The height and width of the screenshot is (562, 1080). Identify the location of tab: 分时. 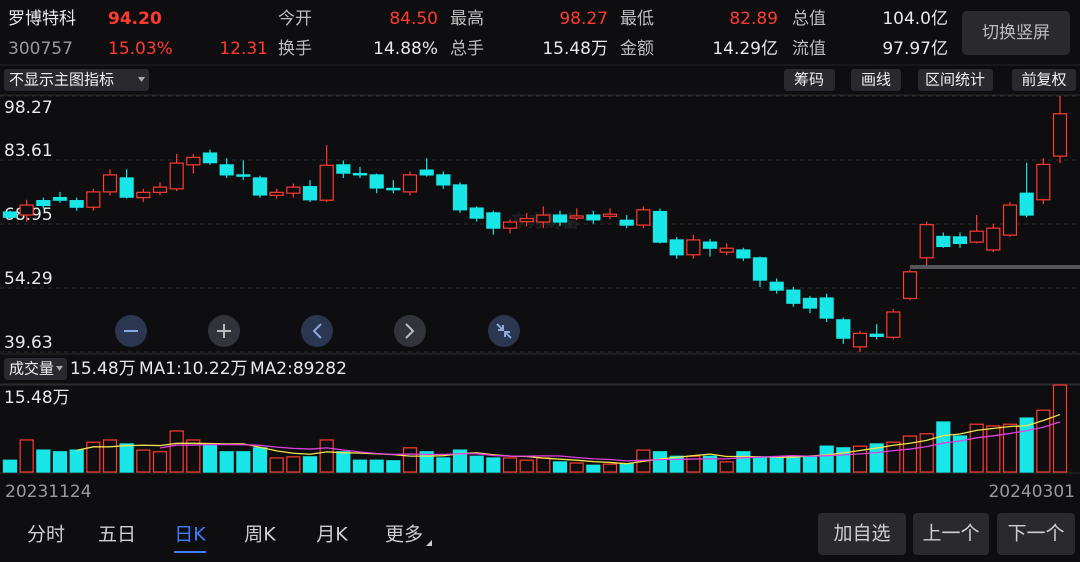
(46, 535).